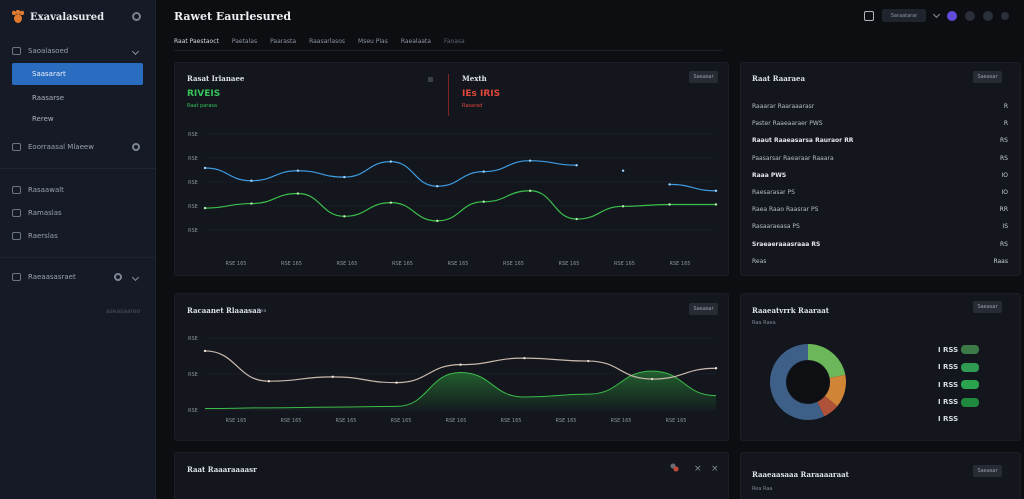 This screenshot has width=1024, height=499. What do you see at coordinates (785, 210) in the screenshot?
I see `list-item-label: Raea Raao Raasrar PS` at bounding box center [785, 210].